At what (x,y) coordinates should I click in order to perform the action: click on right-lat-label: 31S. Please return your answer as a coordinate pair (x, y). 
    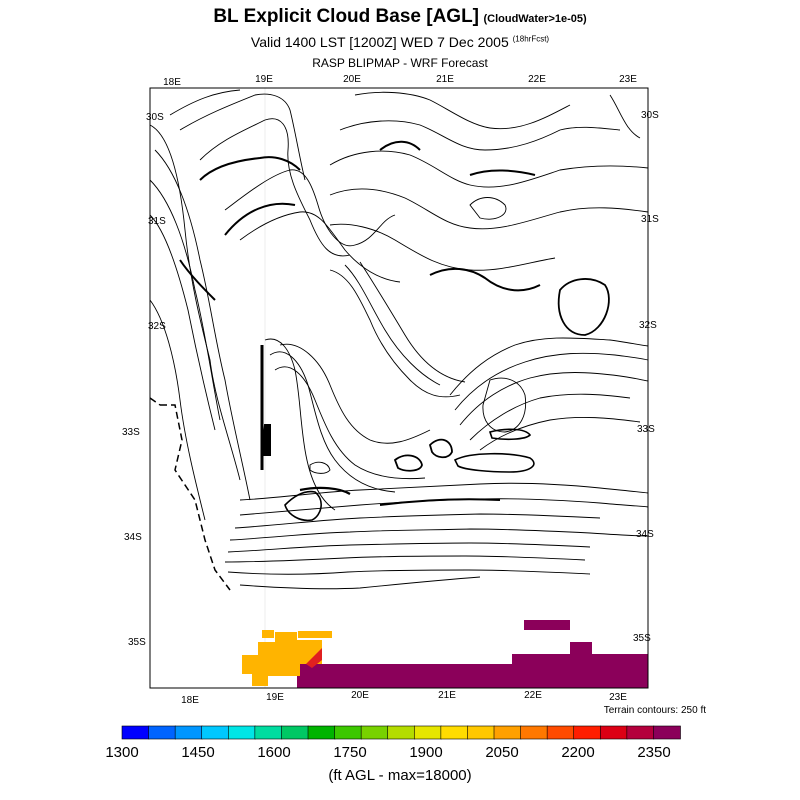
    Looking at the image, I should click on (650, 219).